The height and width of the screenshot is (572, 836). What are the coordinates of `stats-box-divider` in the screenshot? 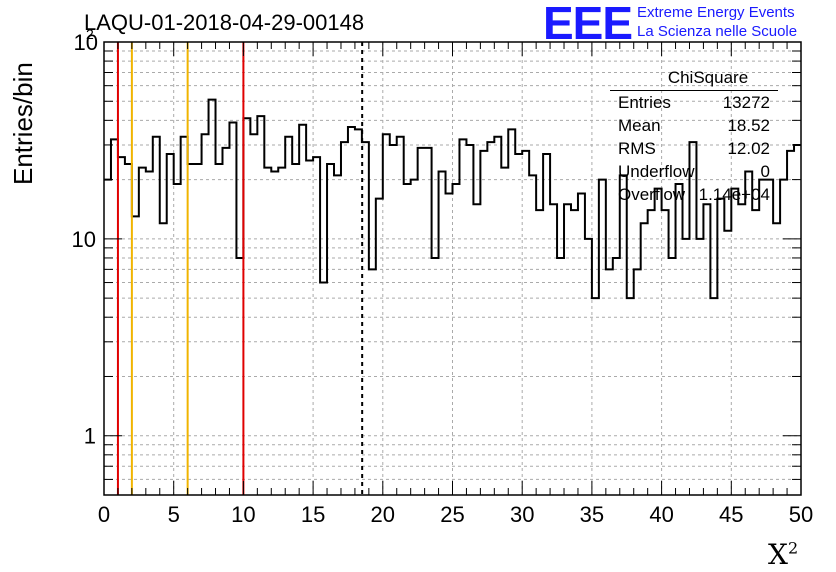 It's located at (694, 90).